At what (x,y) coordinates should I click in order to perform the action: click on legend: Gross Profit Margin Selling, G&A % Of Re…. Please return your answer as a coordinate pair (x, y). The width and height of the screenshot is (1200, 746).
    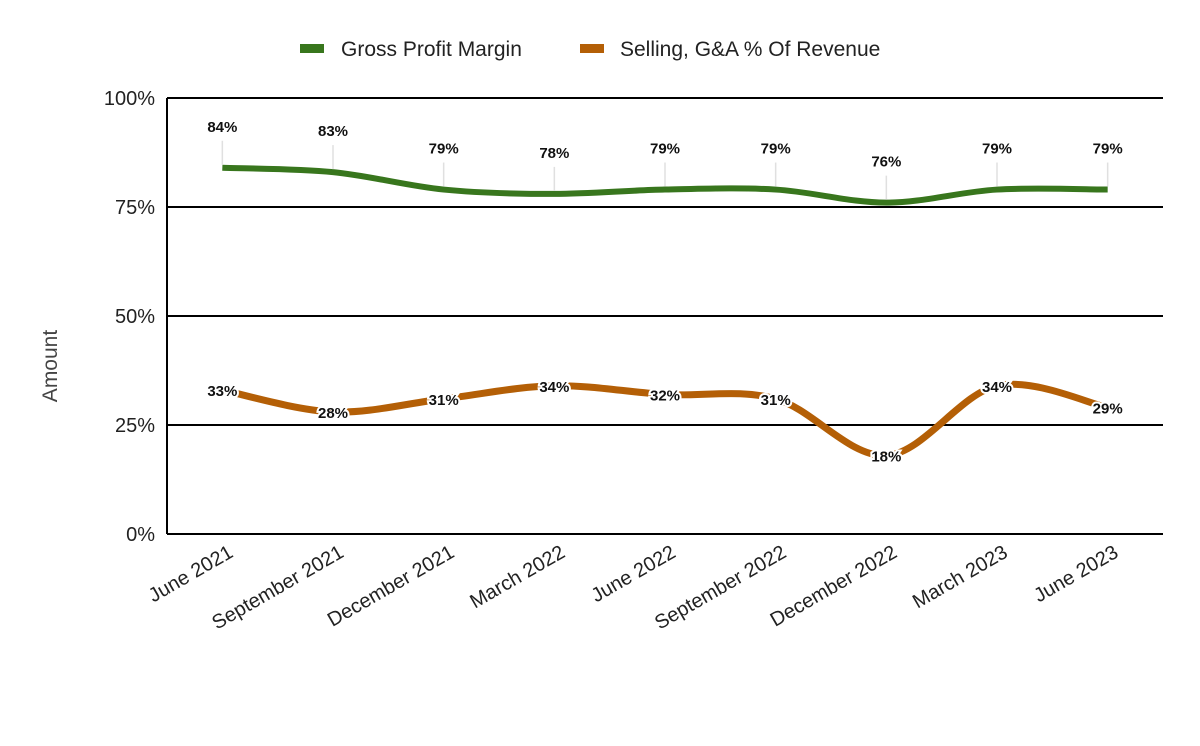
    Looking at the image, I should click on (590, 49).